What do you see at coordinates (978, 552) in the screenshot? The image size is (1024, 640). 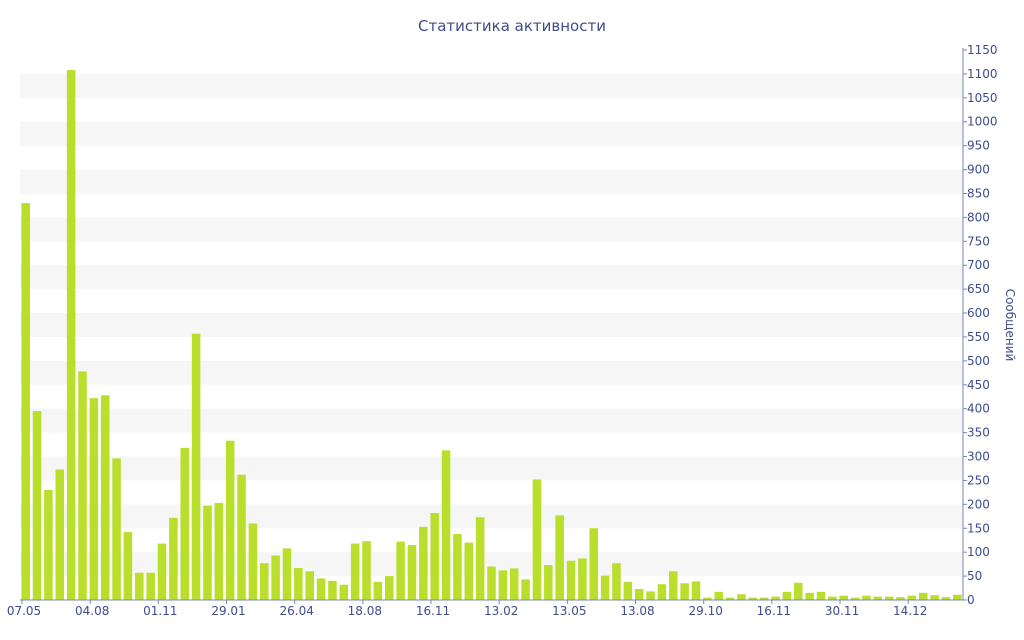 I see `y-tick-label: 100` at bounding box center [978, 552].